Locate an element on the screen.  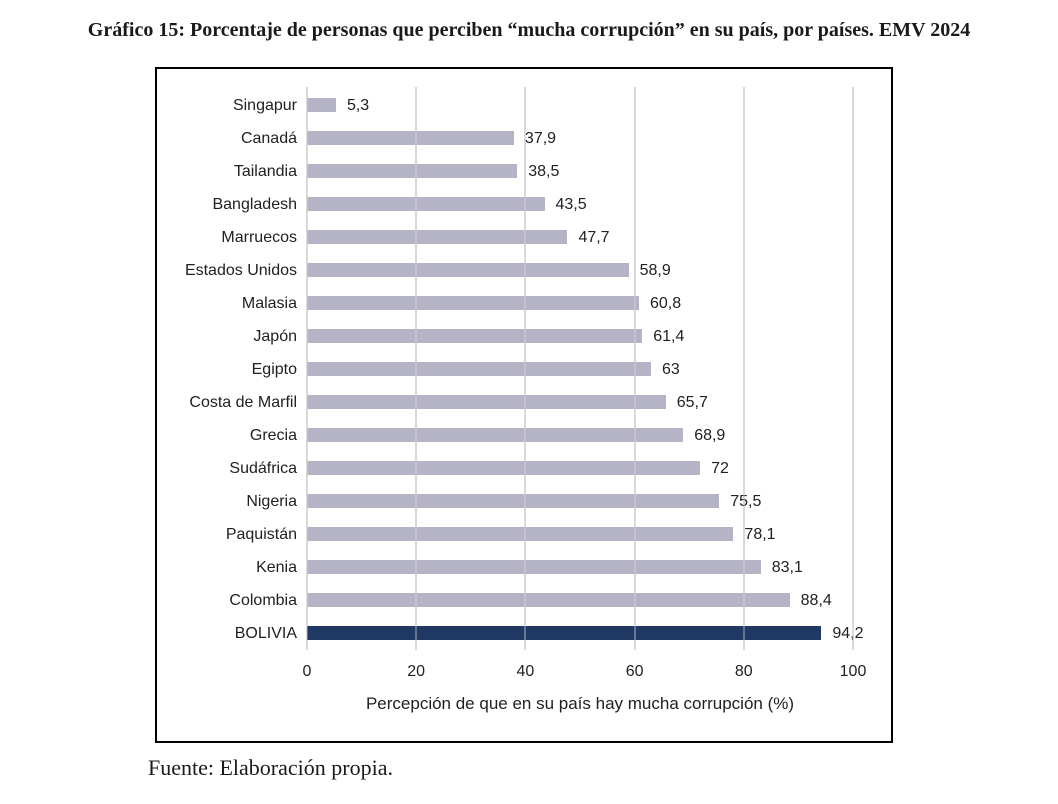
bar-row: Tailandia 38,5 is located at coordinates (524, 171).